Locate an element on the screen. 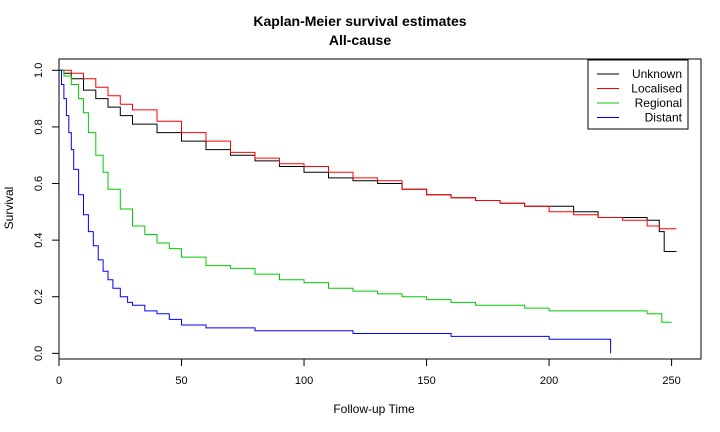 The width and height of the screenshot is (720, 432). x-tick-label: 50 is located at coordinates (181, 381).